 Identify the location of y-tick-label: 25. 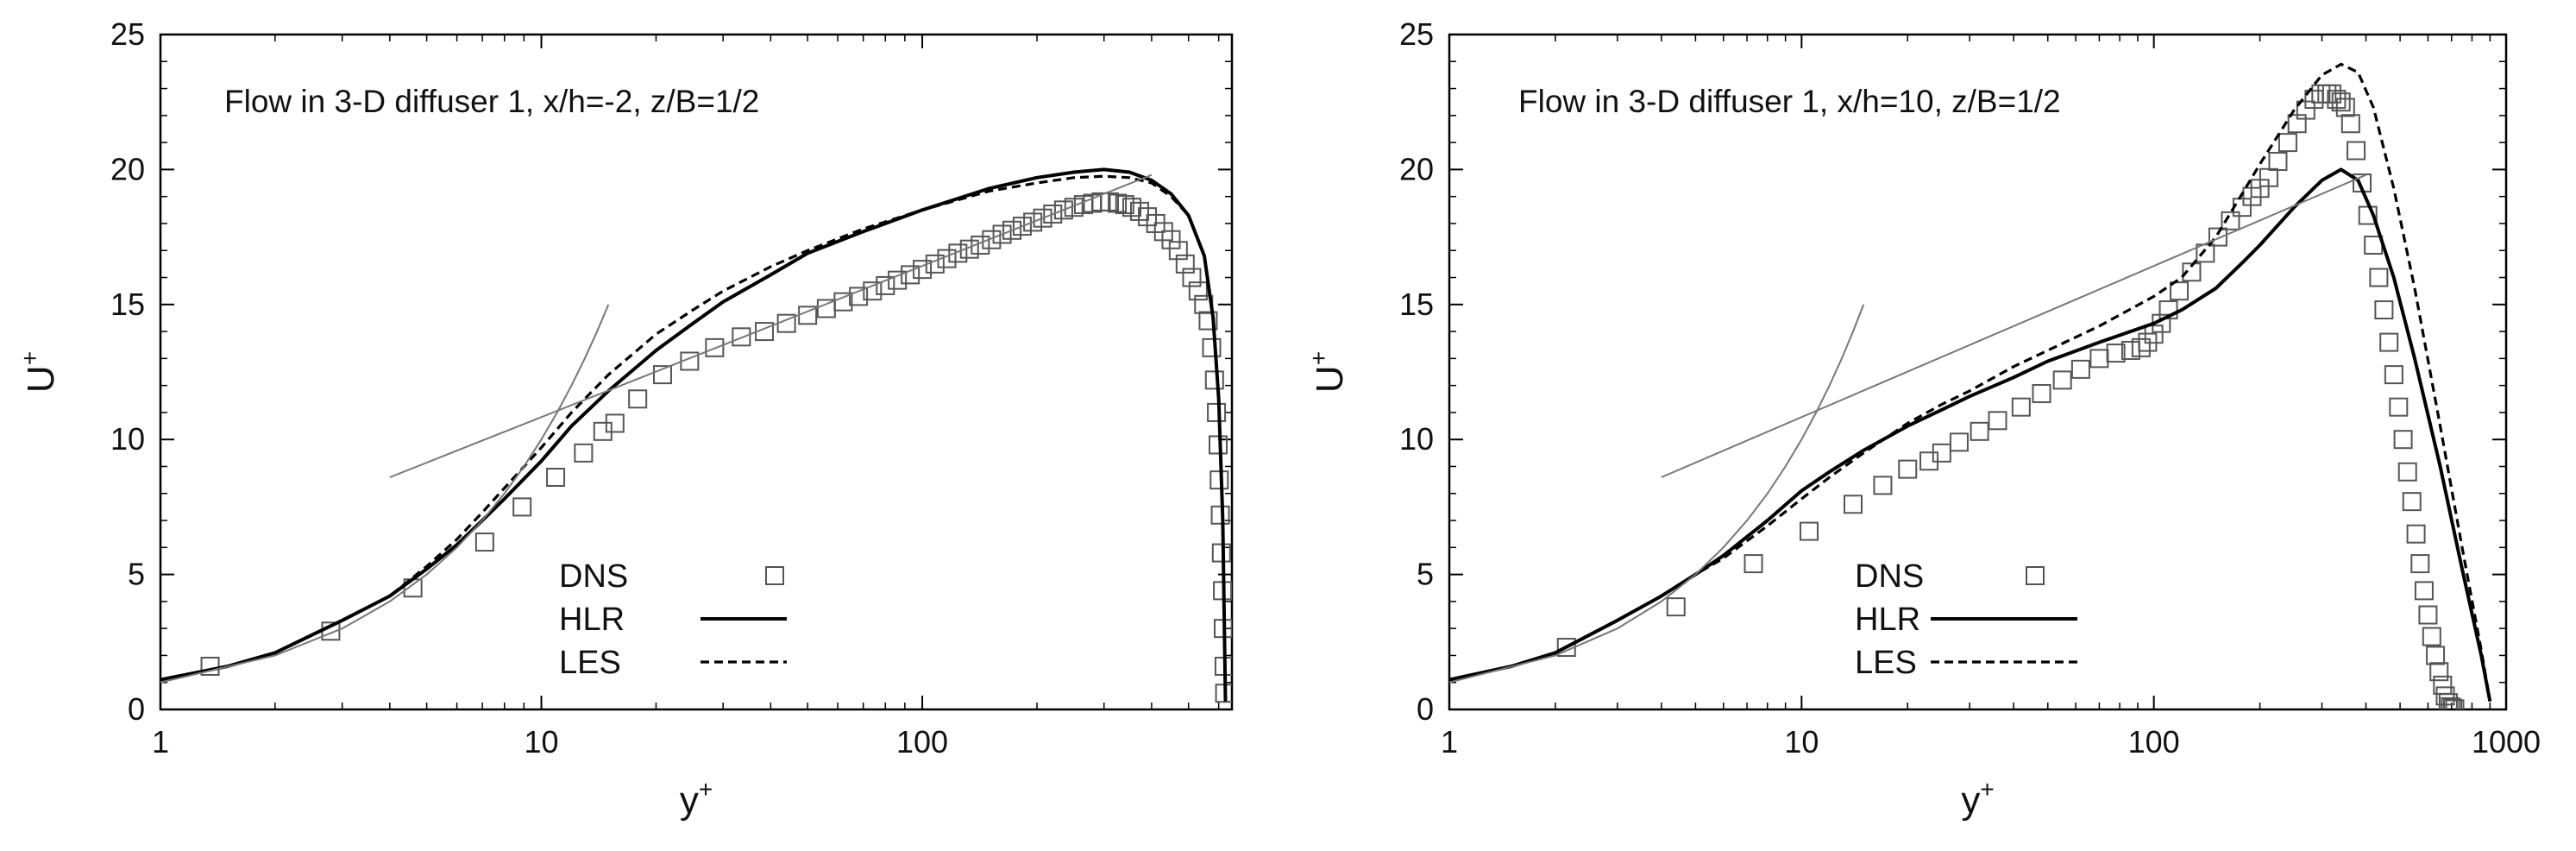
(127, 34).